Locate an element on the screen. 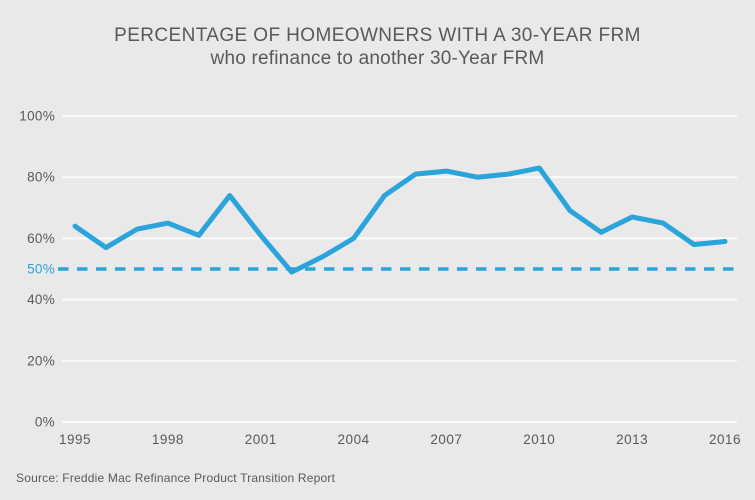  chart-title-line2: who refinance to another 30-Year FRM is located at coordinates (377, 58).